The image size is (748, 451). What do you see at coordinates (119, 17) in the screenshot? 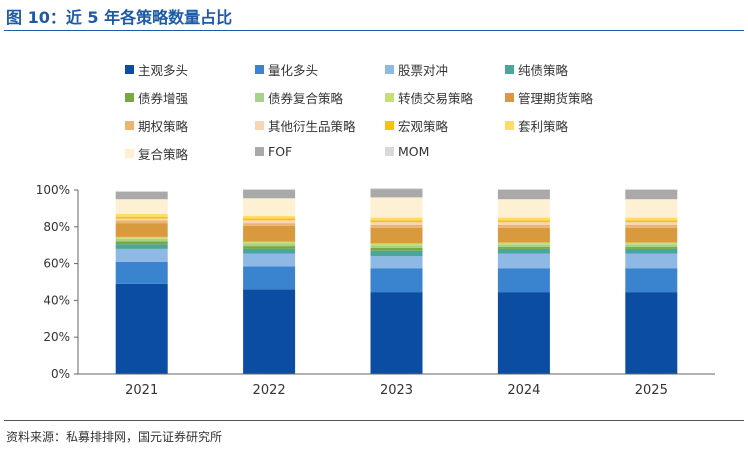
I see `chart-title: 图 10：近 5 年各策略数量占比` at bounding box center [119, 17].